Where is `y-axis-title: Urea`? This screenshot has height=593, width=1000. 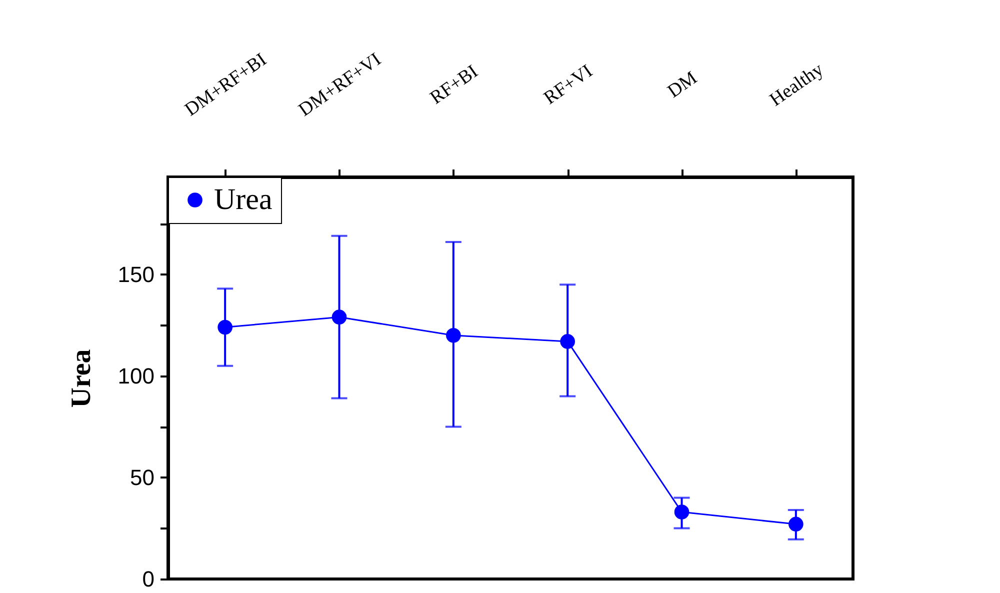
y-axis-title: Urea is located at coordinates (81, 378).